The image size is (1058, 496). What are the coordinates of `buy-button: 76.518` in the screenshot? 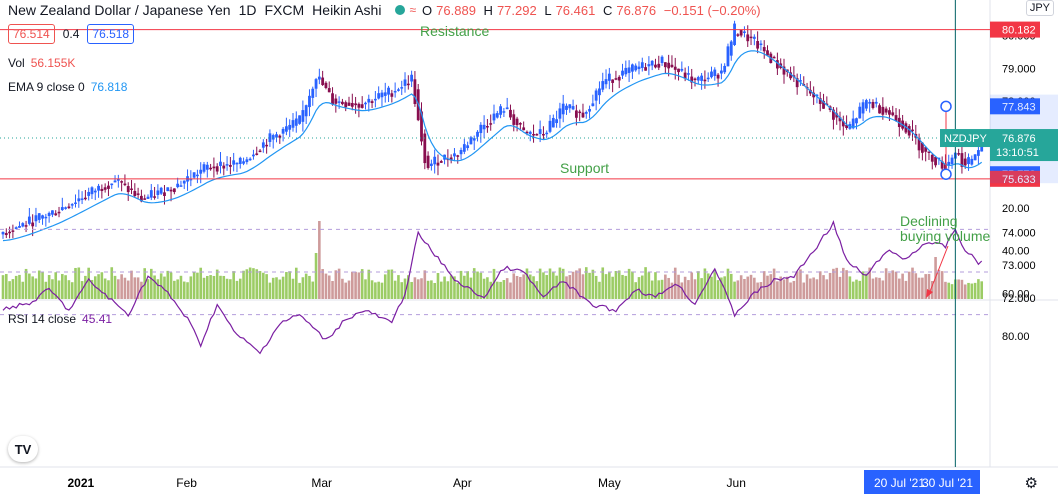 It's located at (111, 34).